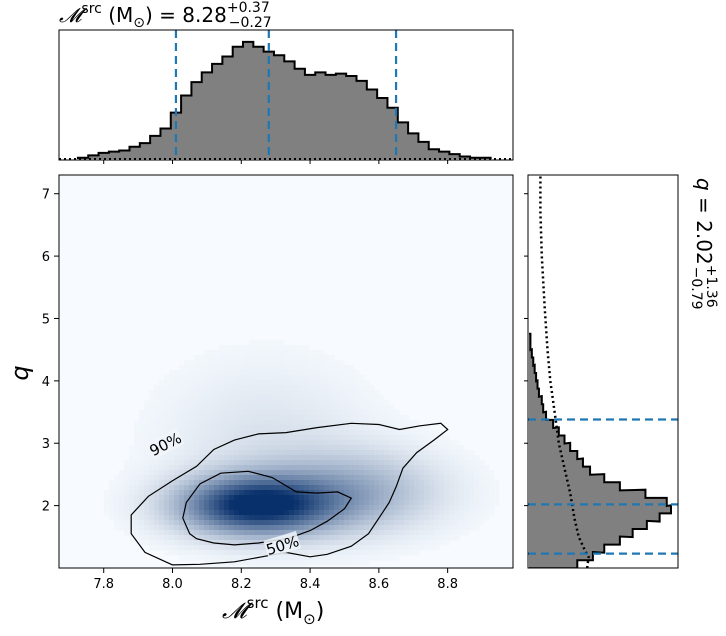 Image resolution: width=726 pixels, height=636 pixels. I want to click on y-tick-label-1: 3, so click(46, 444).